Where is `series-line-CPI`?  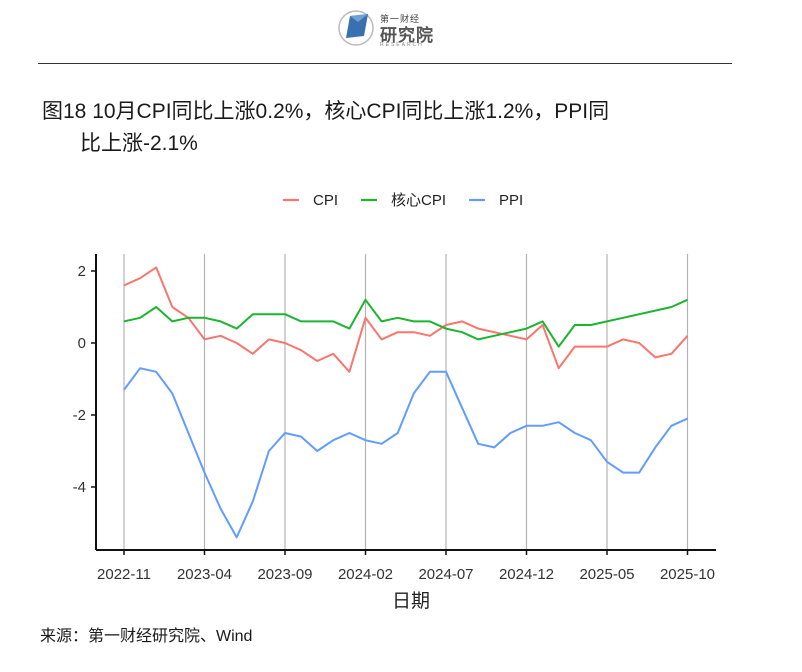 series-line-CPI is located at coordinates (406, 319).